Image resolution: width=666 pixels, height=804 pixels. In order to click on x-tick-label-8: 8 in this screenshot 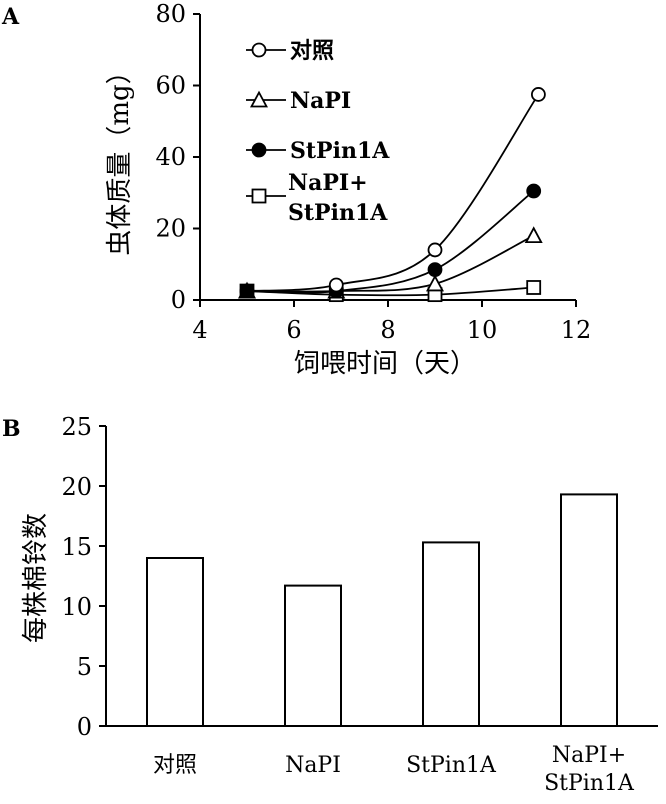, I will do `click(387, 330)`.